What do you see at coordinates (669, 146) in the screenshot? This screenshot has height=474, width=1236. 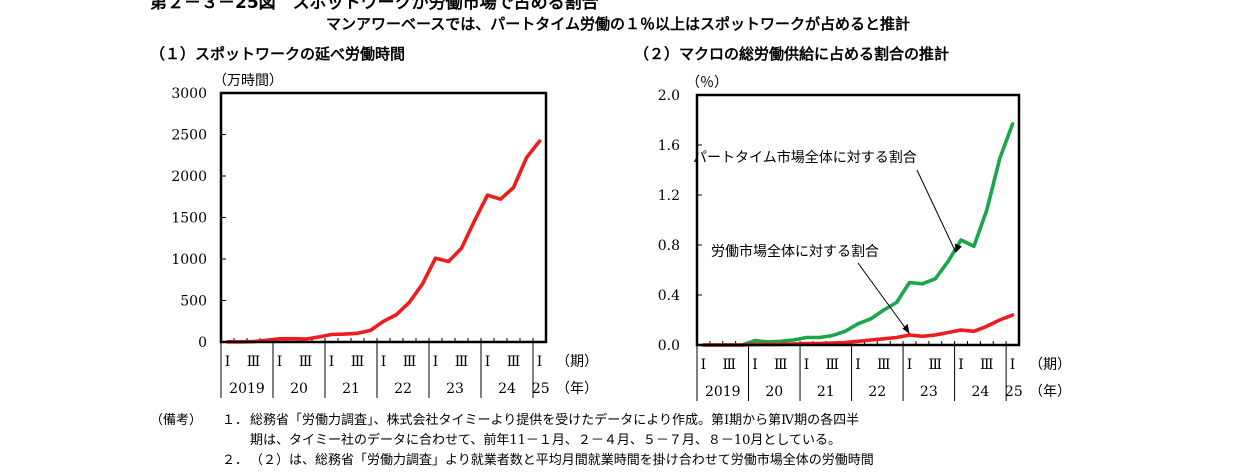 I see `y-tick-label: 1.6` at bounding box center [669, 146].